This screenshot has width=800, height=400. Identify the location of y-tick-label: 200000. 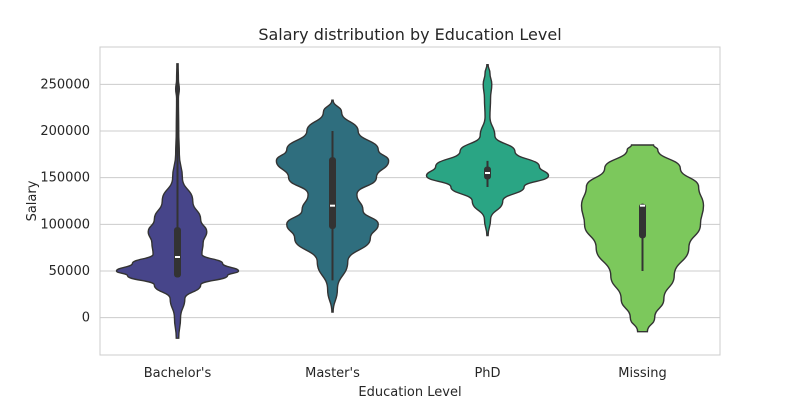
(65, 131).